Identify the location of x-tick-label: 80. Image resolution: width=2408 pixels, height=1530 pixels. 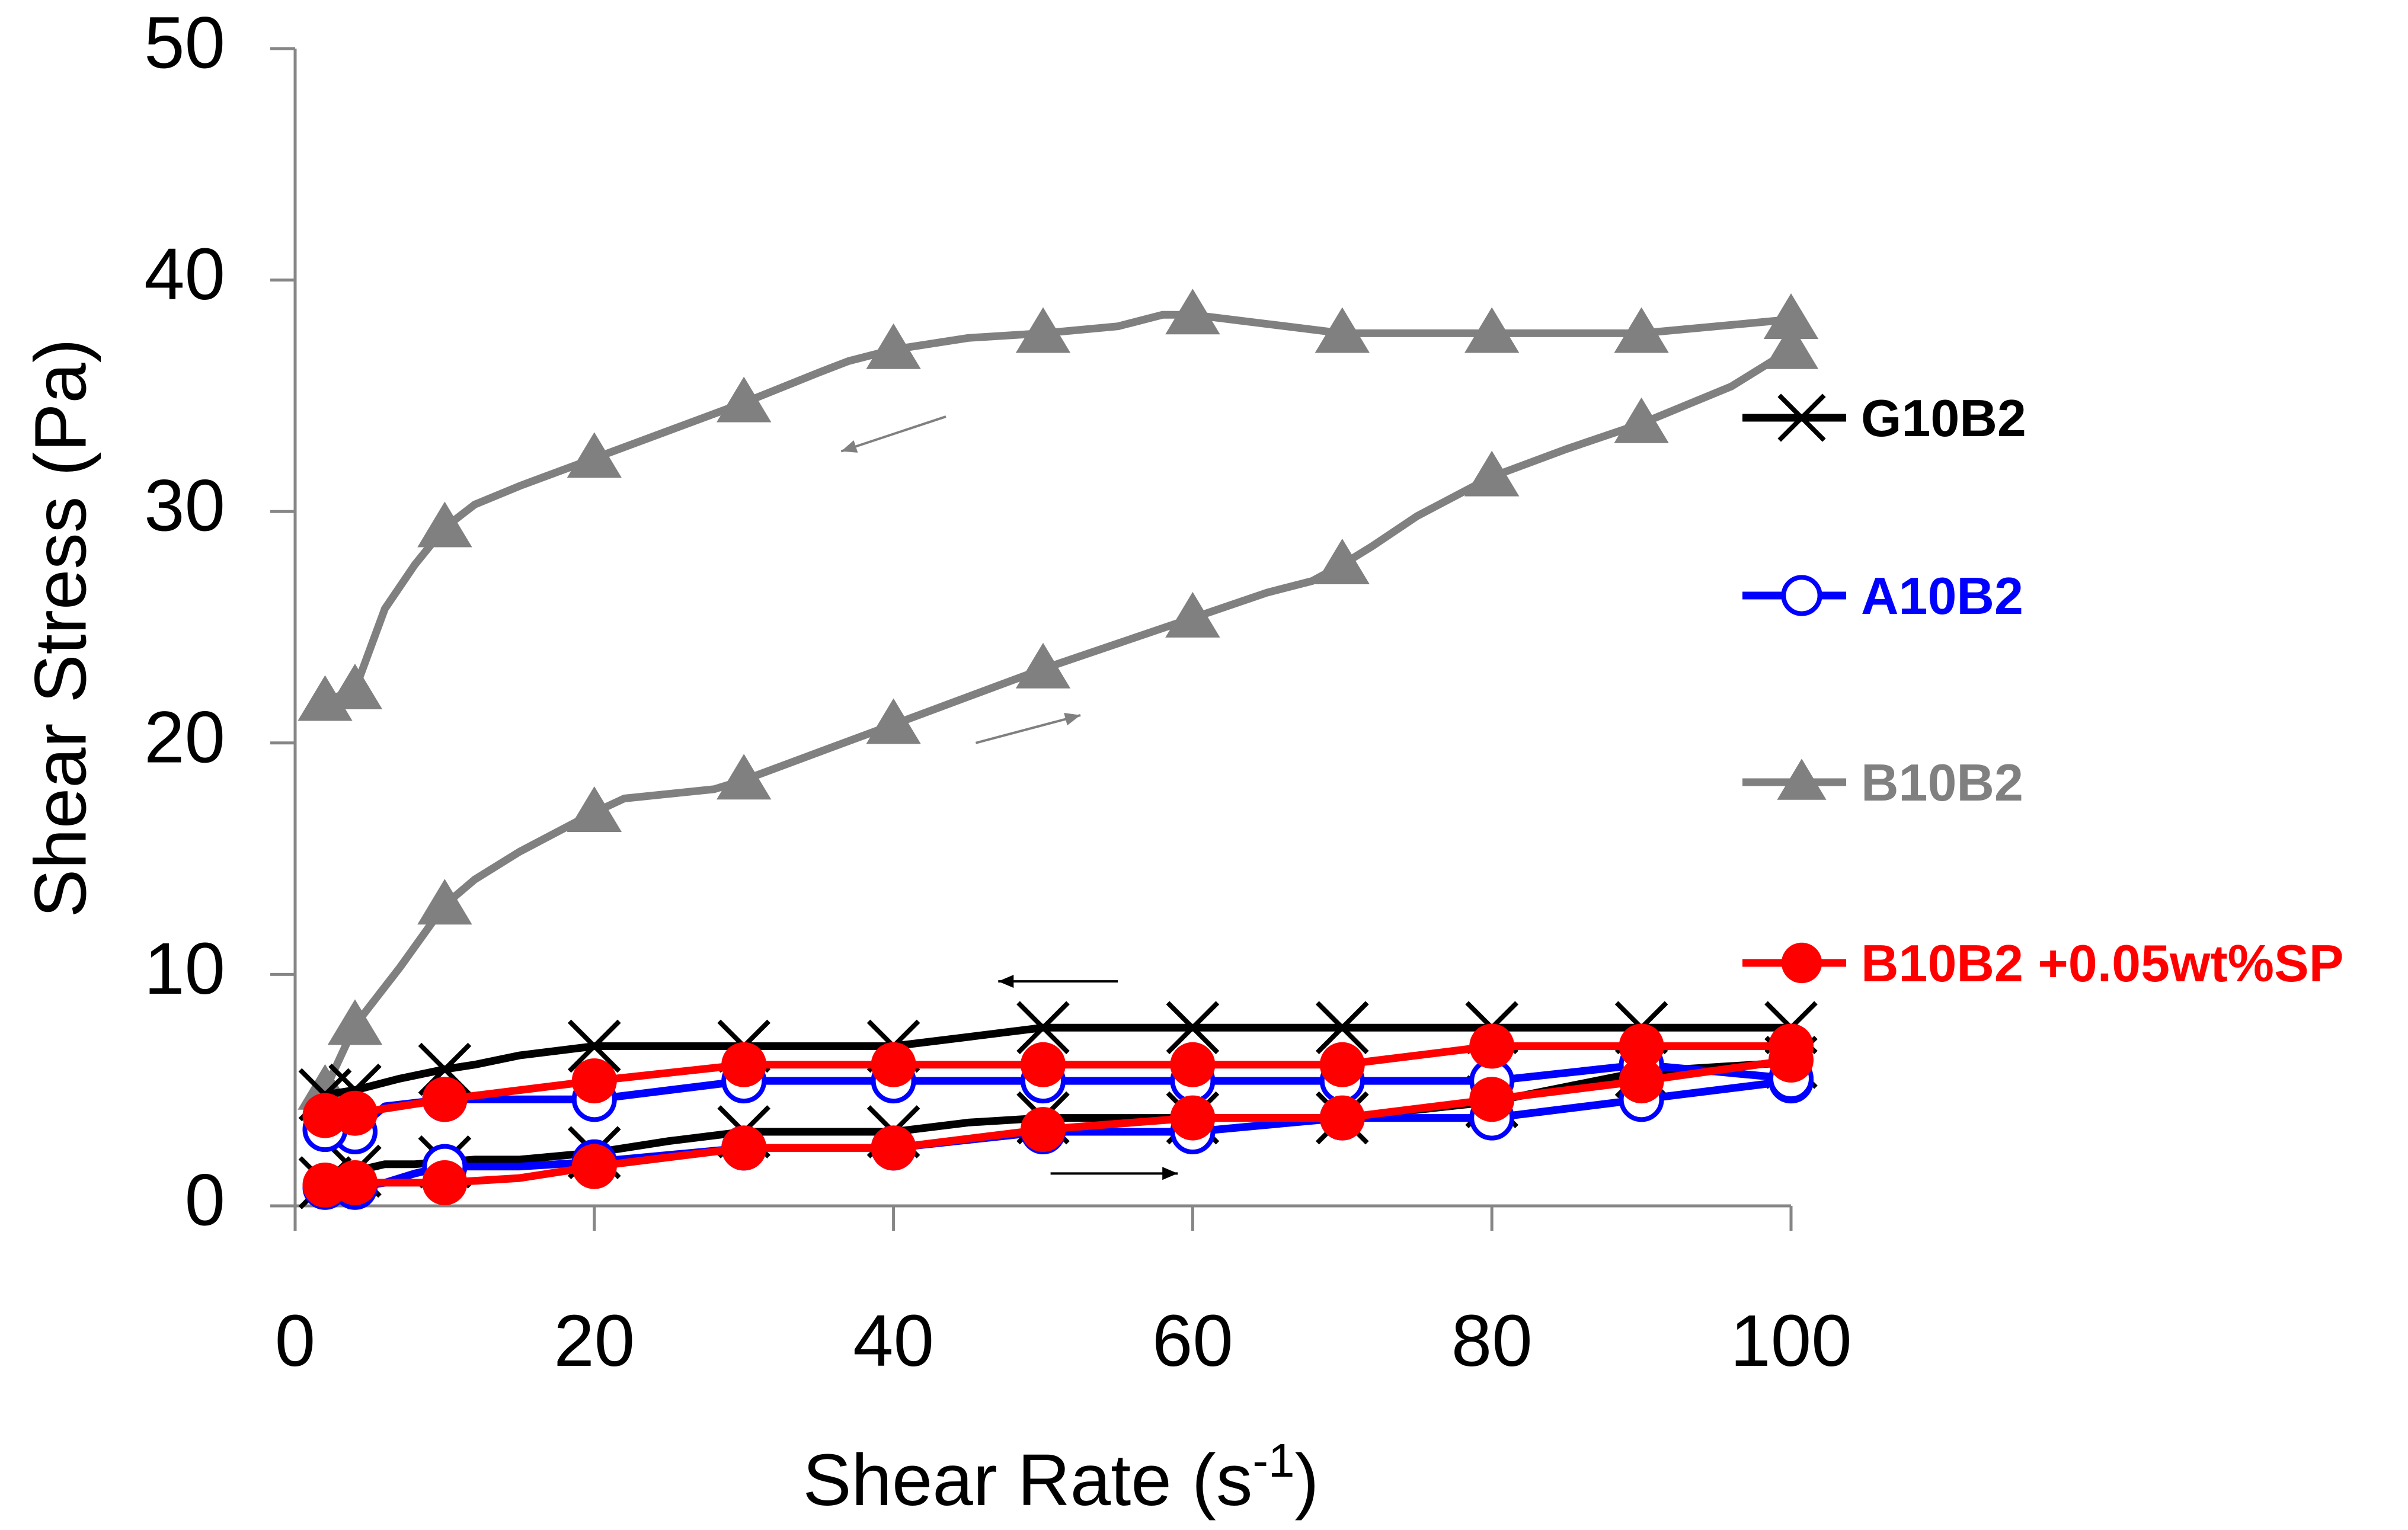
(1492, 1341).